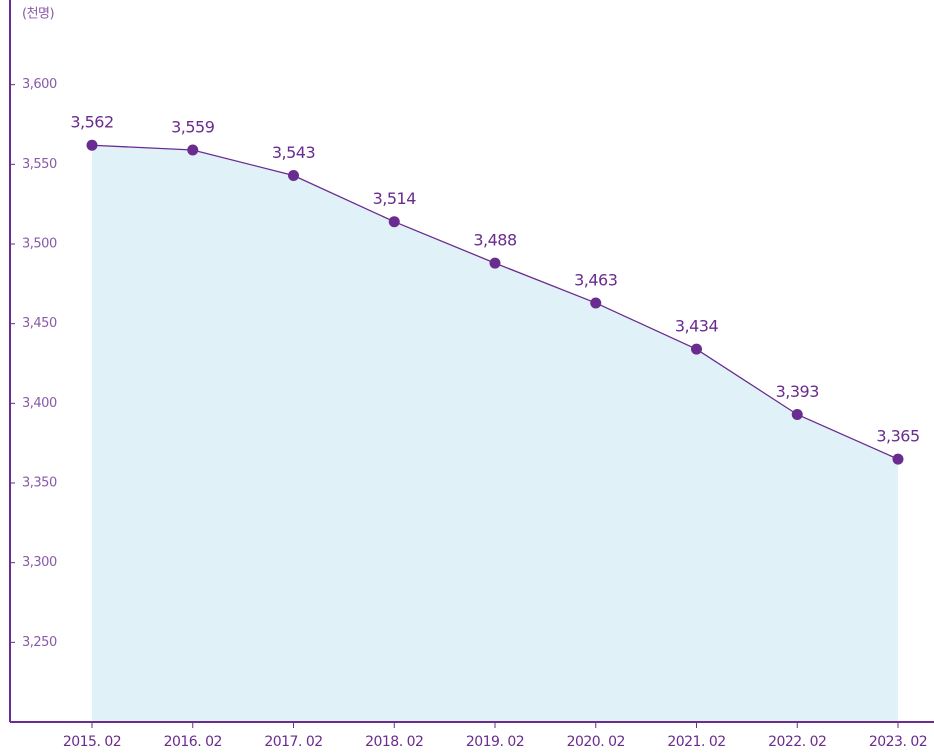 Image resolution: width=934 pixels, height=755 pixels. I want to click on y-tick-label: 3,450, so click(39, 323).